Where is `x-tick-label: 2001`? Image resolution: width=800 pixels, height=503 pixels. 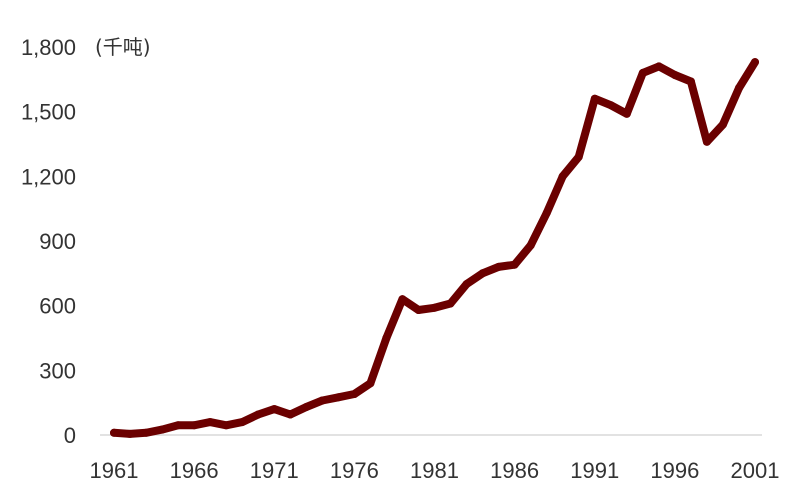 x-tick-label: 2001 is located at coordinates (755, 470).